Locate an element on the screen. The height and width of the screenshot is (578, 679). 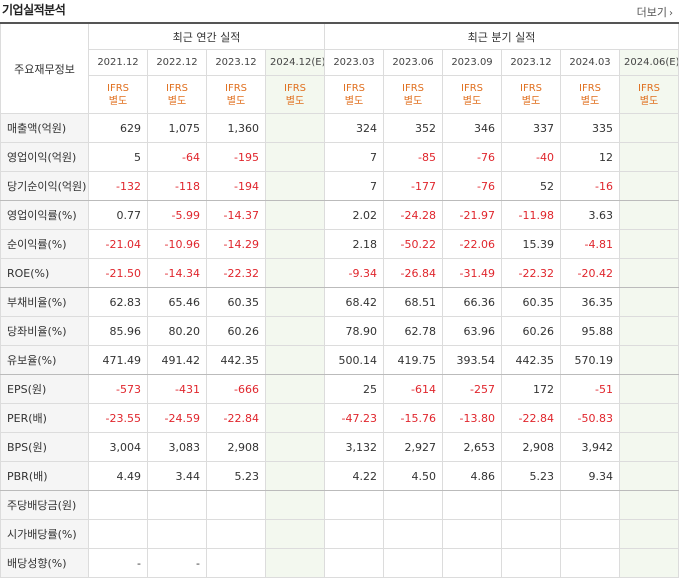
metric-value: 491.42 is located at coordinates (177, 360).